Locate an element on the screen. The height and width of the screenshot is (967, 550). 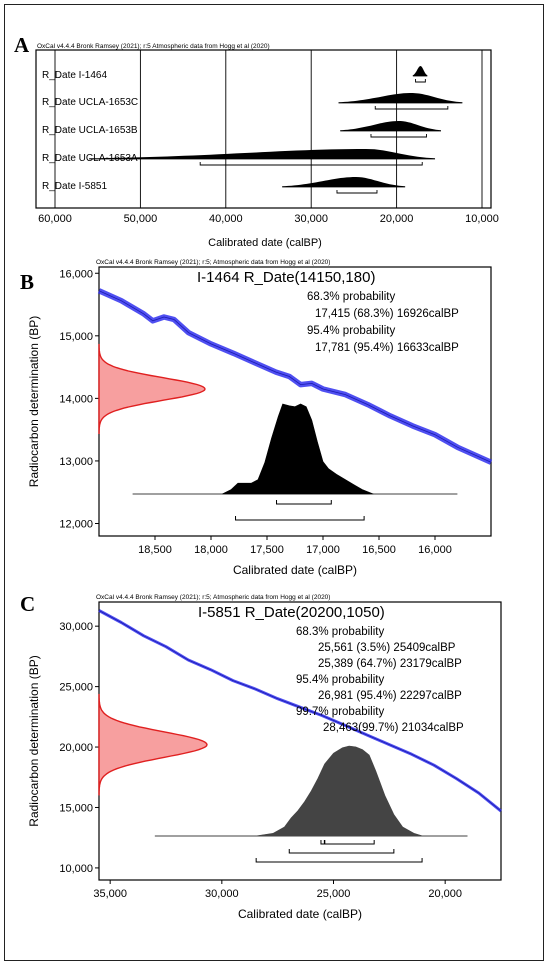
chart-a-row-label: R_Date UCLA-1653C is located at coordinates (90, 102).